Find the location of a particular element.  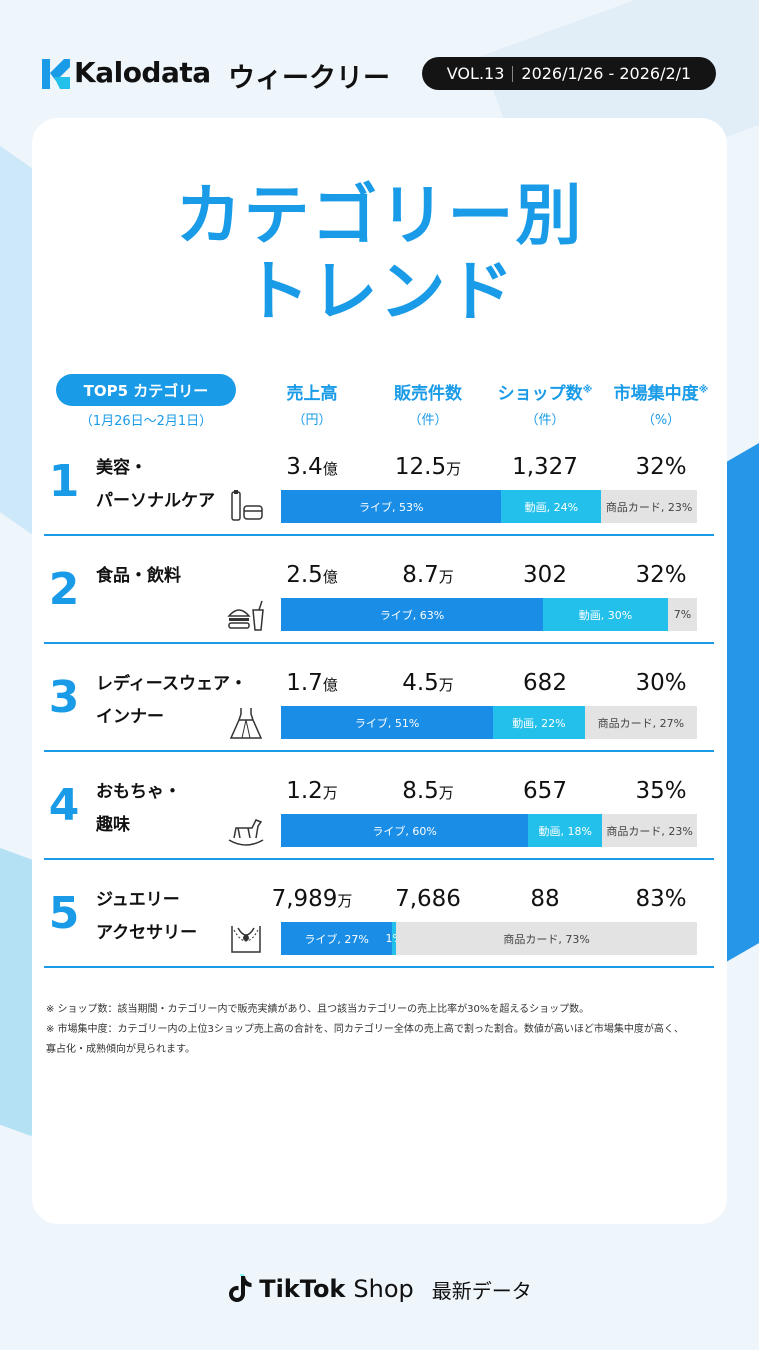

rank-number: 3 is located at coordinates (64, 697).